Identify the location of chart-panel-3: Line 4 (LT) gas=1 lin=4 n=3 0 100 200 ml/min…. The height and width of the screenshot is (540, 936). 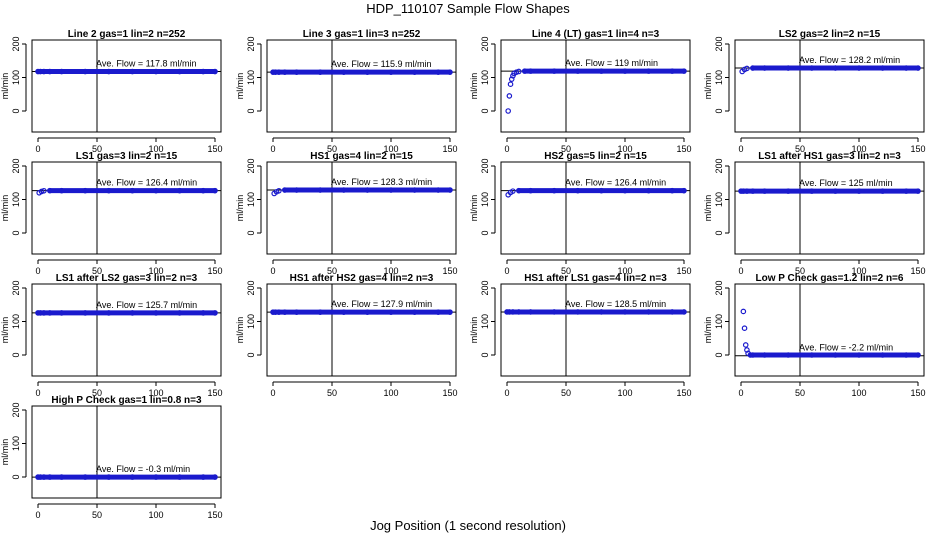
(580, 91).